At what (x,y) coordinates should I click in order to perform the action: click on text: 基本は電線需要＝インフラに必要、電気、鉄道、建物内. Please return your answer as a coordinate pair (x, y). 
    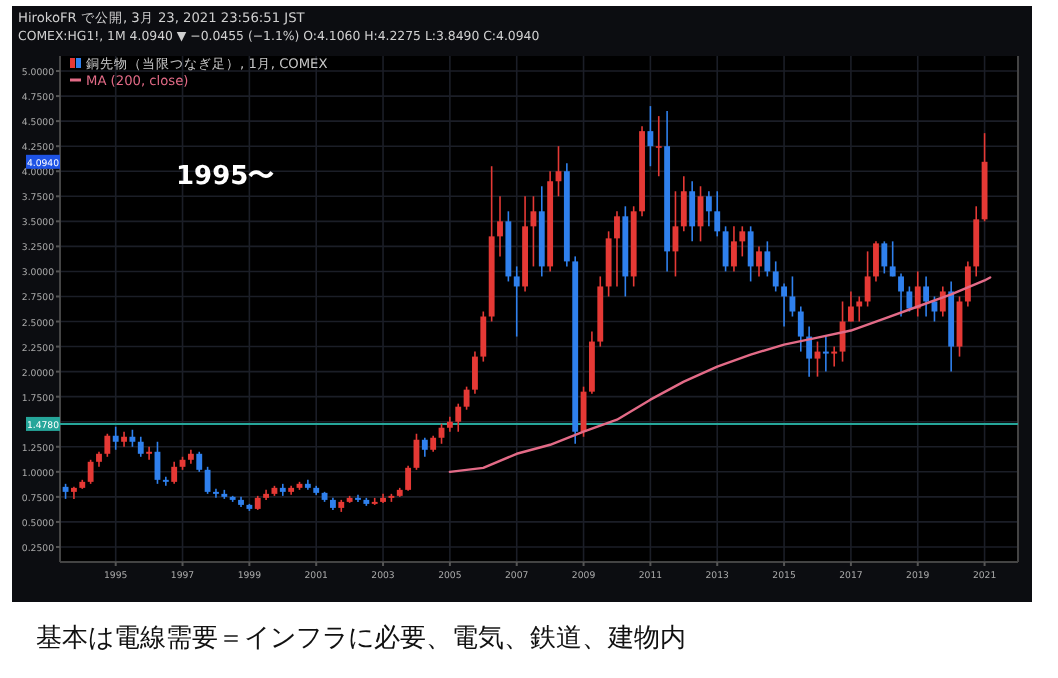
    Looking at the image, I should click on (361, 639).